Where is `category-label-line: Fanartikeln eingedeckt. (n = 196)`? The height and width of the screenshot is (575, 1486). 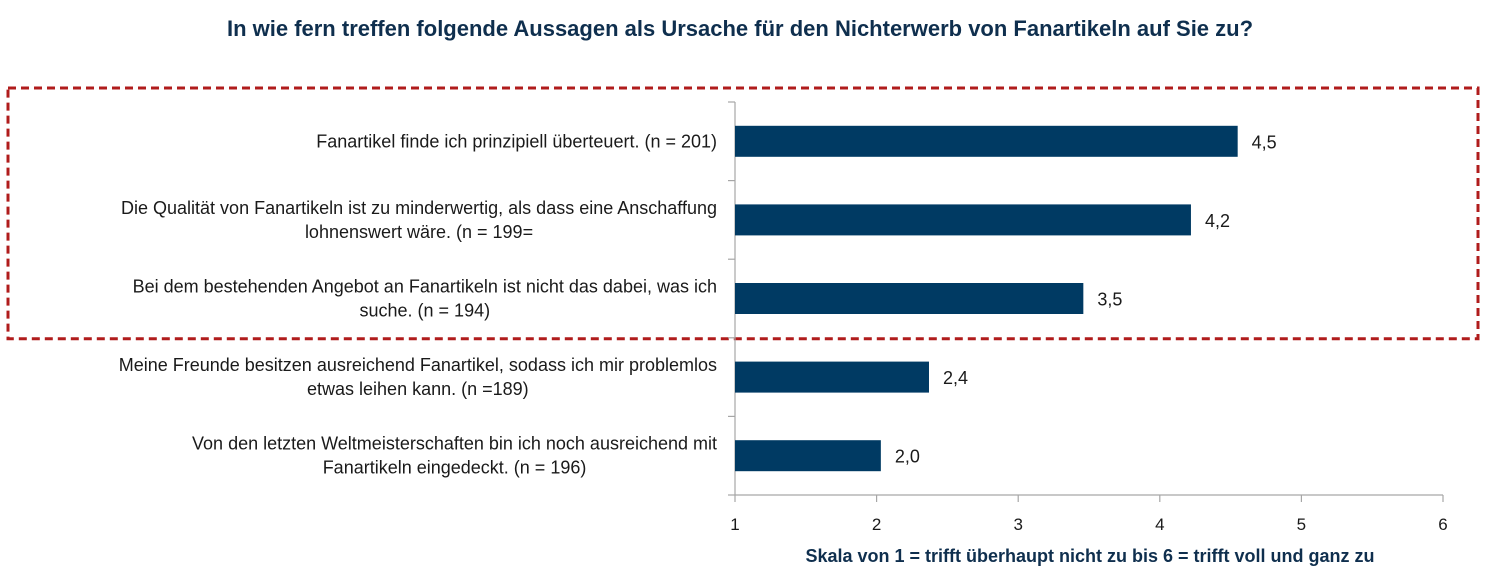
category-label-line: Fanartikeln eingedeckt. (n = 196) is located at coordinates (455, 468).